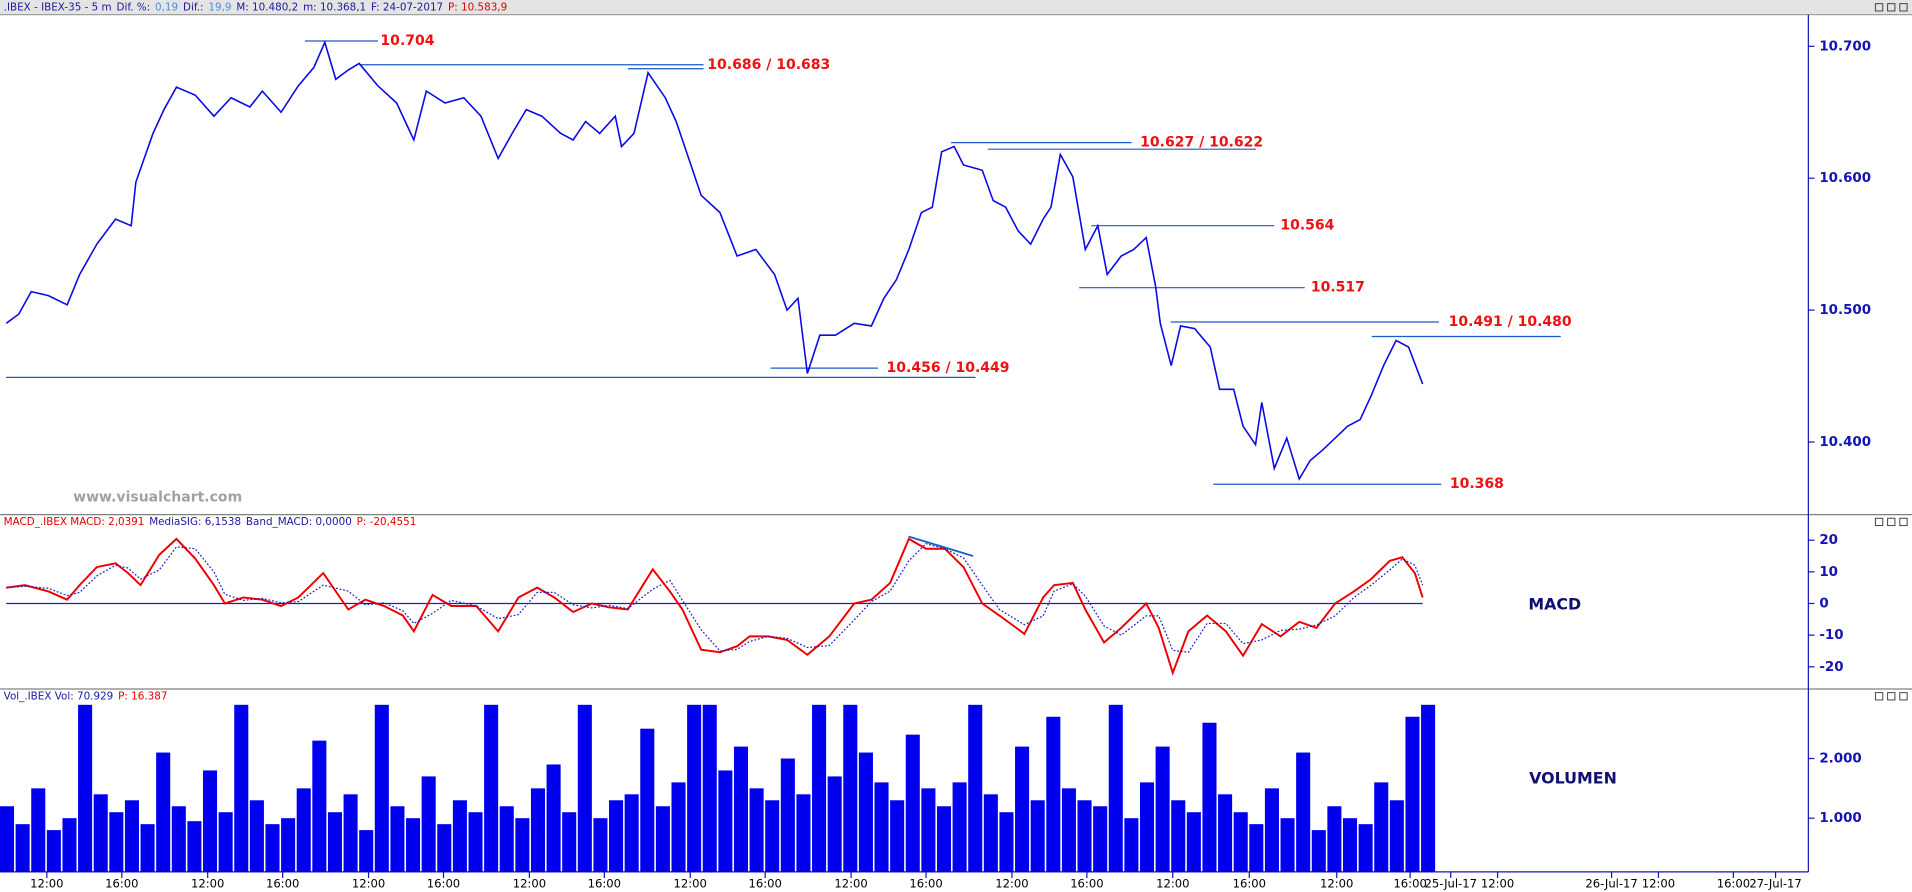 The width and height of the screenshot is (1912, 892). What do you see at coordinates (1338, 288) in the screenshot?
I see `level-label: 10.517` at bounding box center [1338, 288].